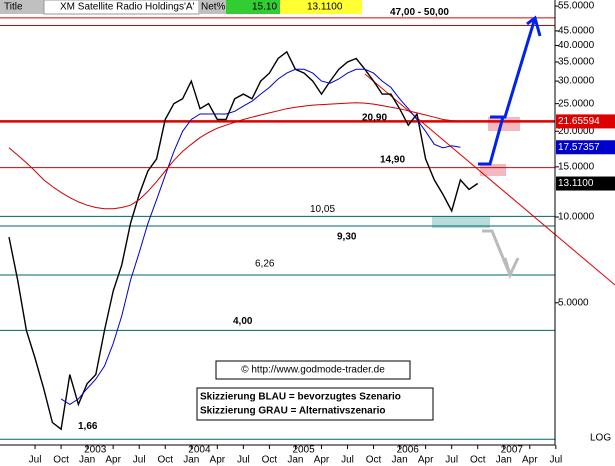 Image resolution: width=615 pixels, height=466 pixels. What do you see at coordinates (576, 166) in the screenshot?
I see `y-tick-label: 15.0000` at bounding box center [576, 166].